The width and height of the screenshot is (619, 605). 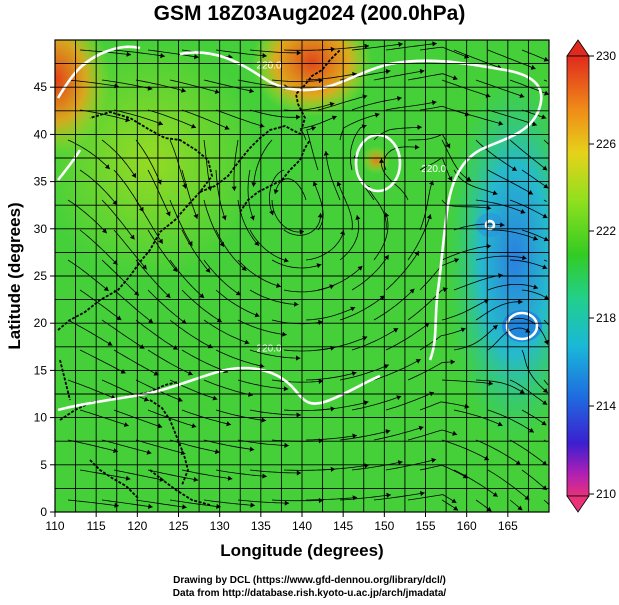 What do you see at coordinates (43, 465) in the screenshot?
I see `y-tick-label: 5` at bounding box center [43, 465].